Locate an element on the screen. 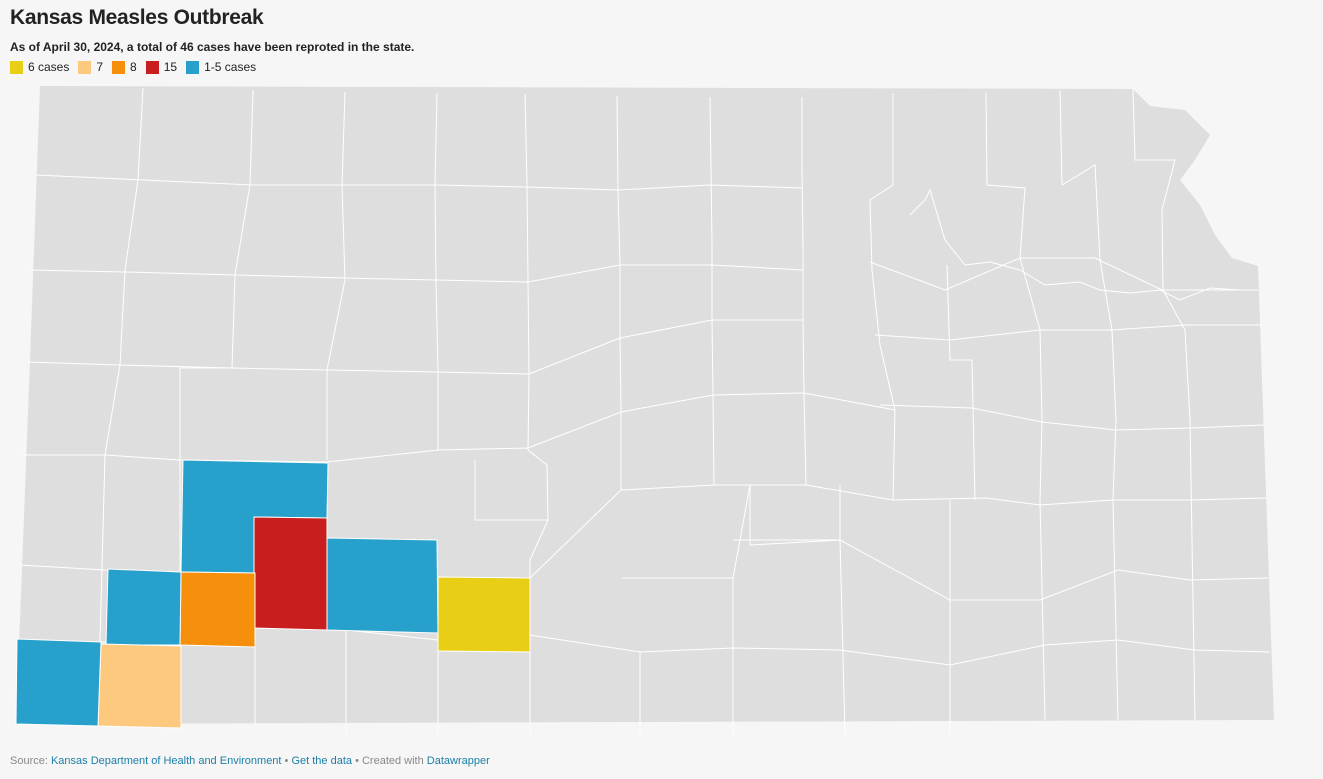 This screenshot has height=779, width=1323. legend: 6 cases 7 8 15 1-5 cases is located at coordinates (661, 67).